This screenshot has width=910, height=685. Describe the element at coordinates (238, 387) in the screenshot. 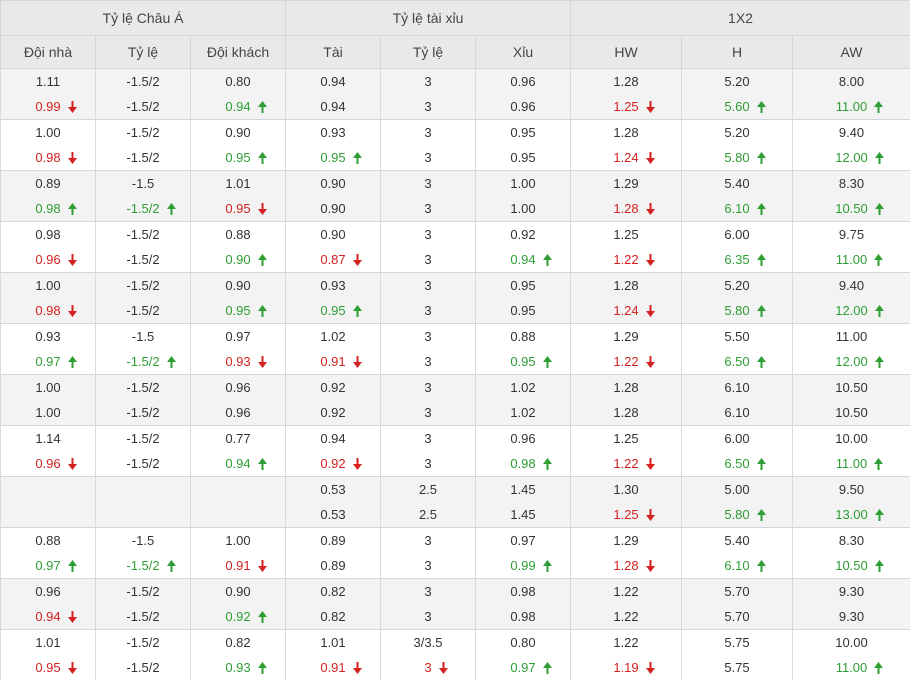

I see `odds-cell-away: 0.96` at that location.